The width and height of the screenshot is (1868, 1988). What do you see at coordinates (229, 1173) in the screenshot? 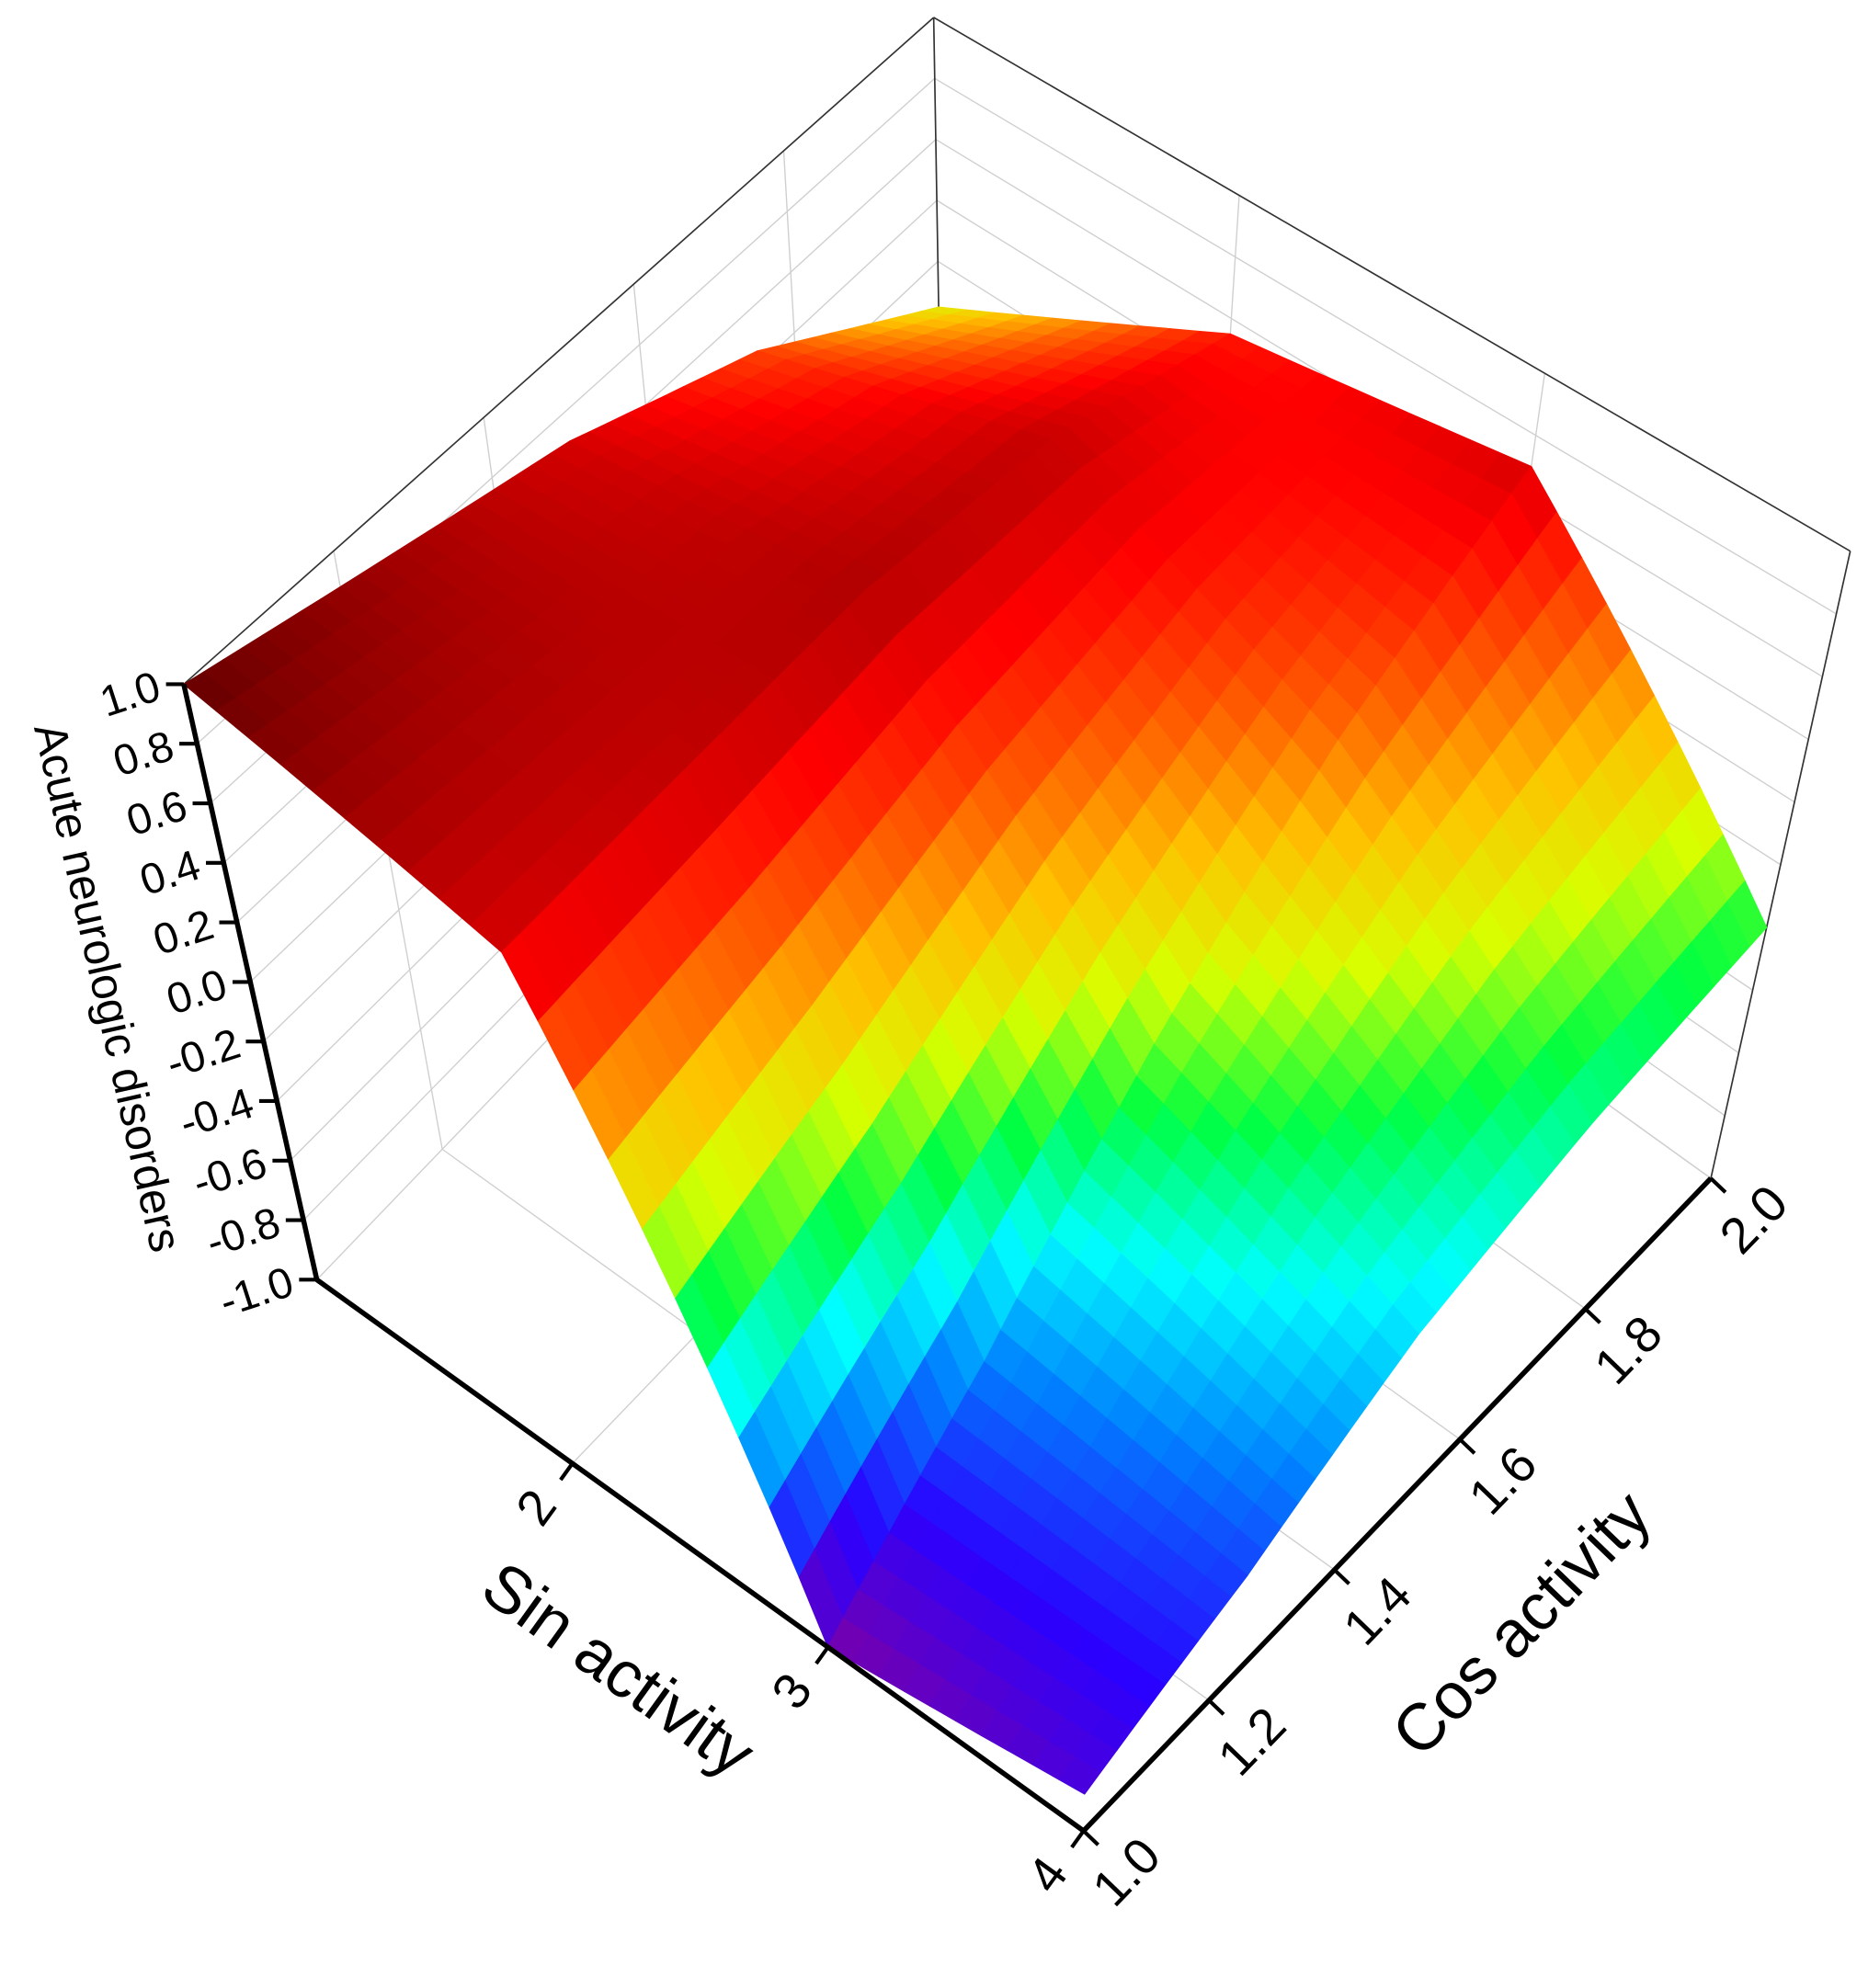
I see `z-tick-label: -0.6` at bounding box center [229, 1173].